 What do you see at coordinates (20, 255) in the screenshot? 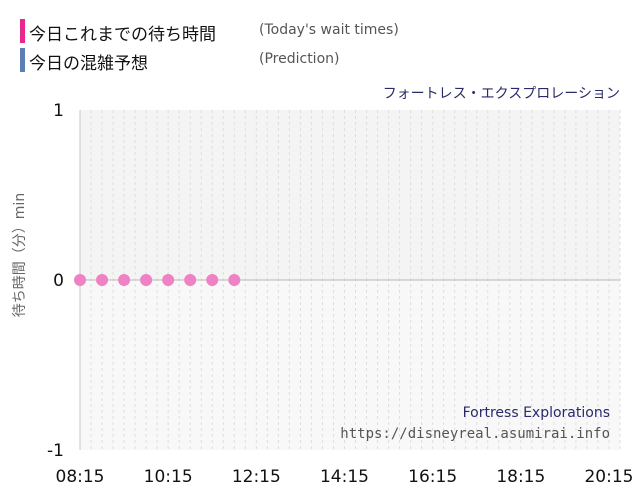
I see `y-axis-label: 待ち時間（分）min` at bounding box center [20, 255].